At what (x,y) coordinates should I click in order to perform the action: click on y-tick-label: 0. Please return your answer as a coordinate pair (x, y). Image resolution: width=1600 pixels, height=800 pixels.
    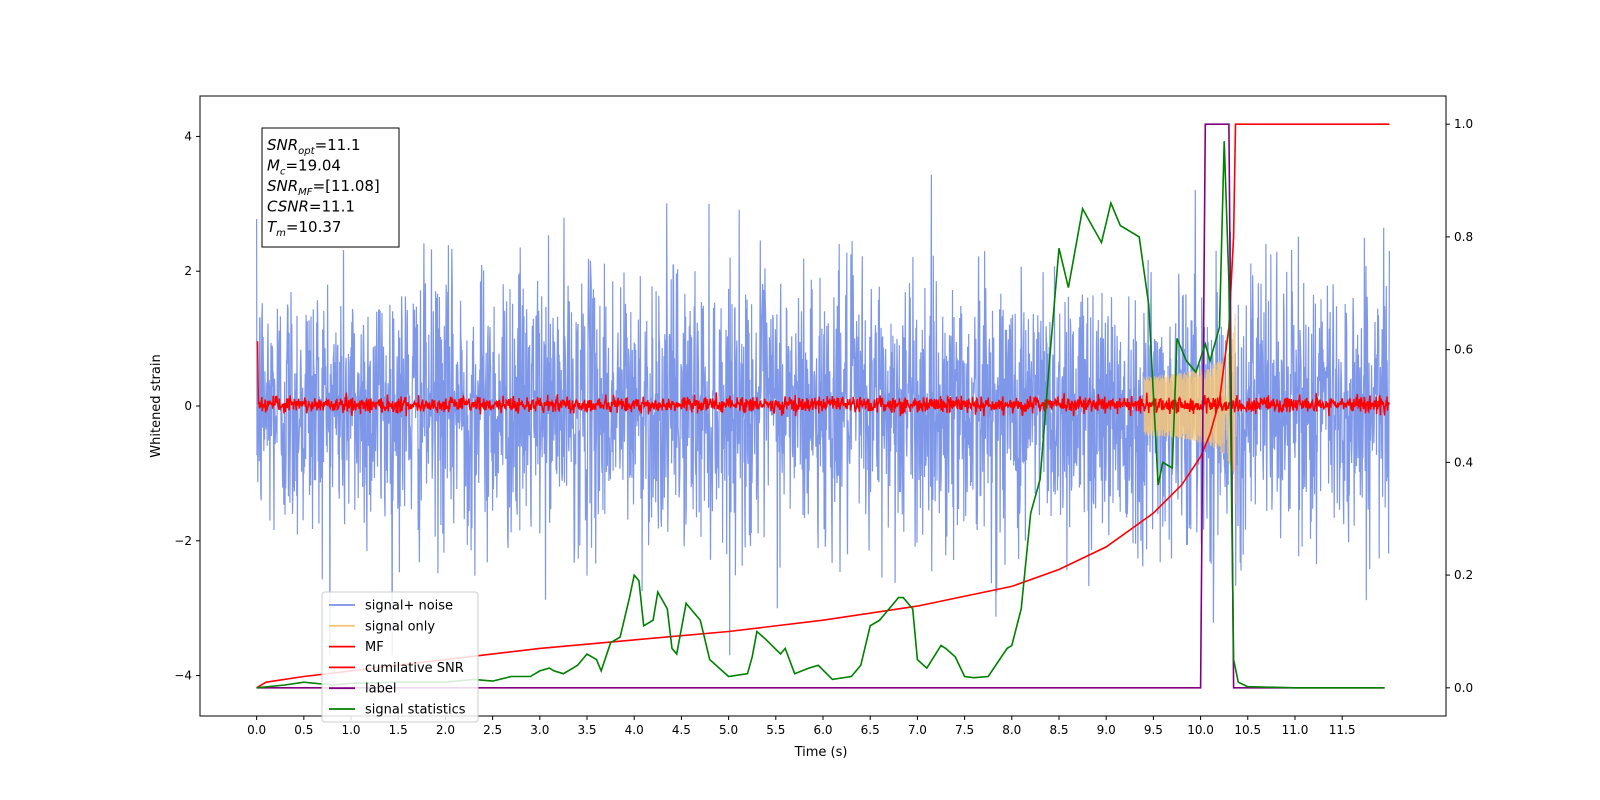
    Looking at the image, I should click on (188, 406).